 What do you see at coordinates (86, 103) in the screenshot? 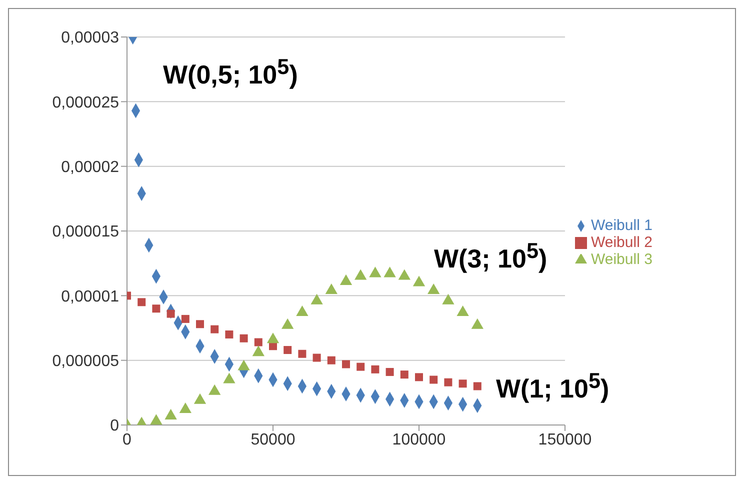
I see `y-tick-label: 0,000025` at bounding box center [86, 103].